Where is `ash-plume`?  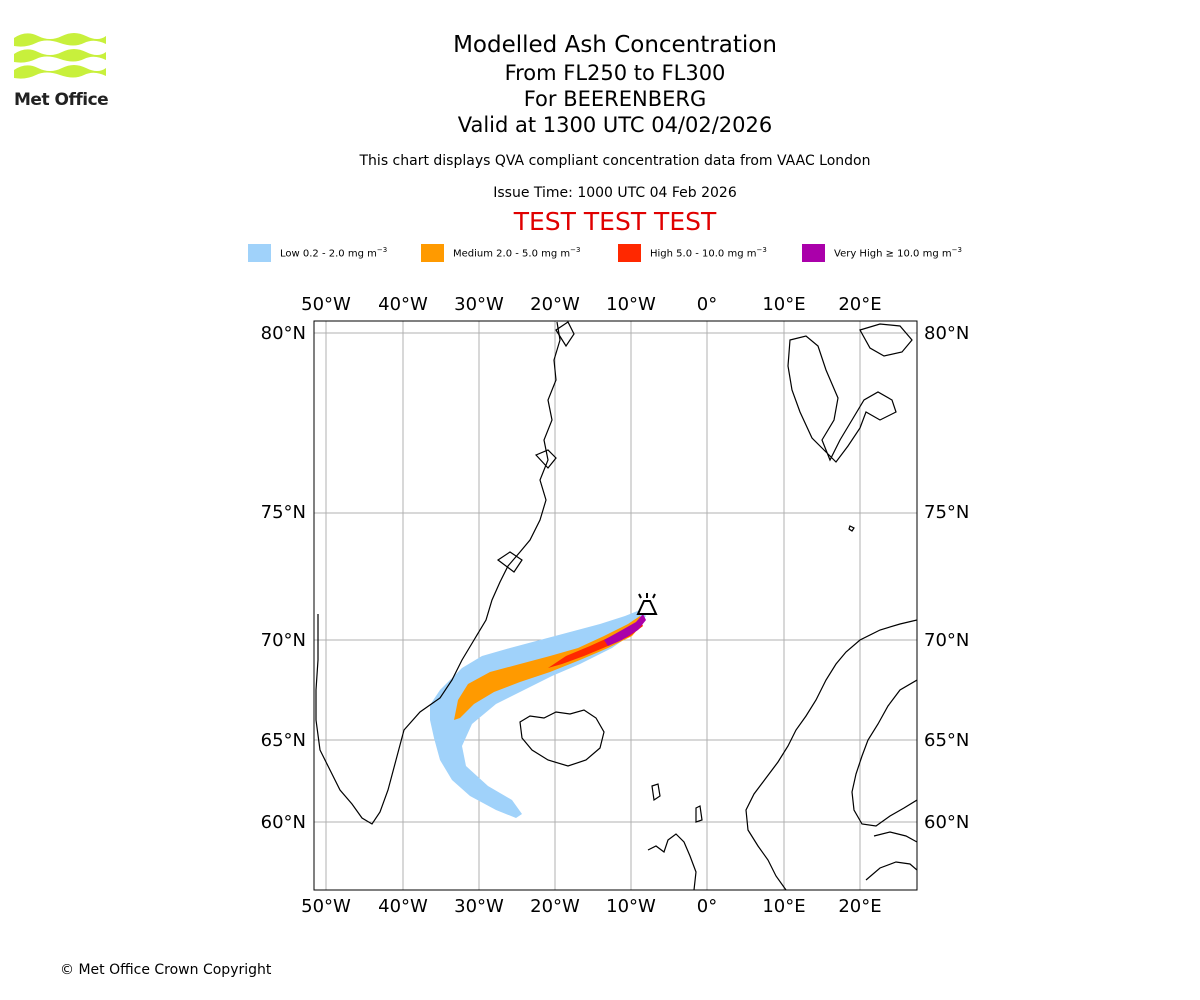
ash-plume is located at coordinates (538, 714).